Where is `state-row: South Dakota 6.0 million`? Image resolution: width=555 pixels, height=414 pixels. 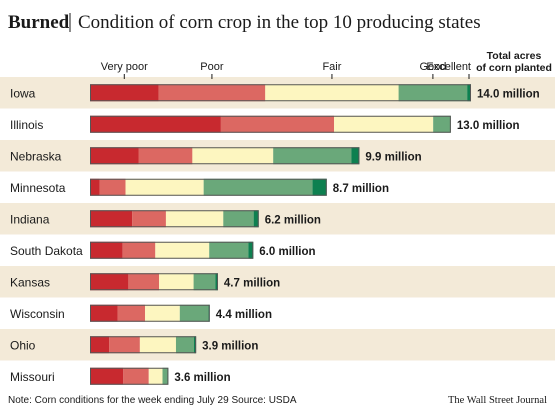 state-row: South Dakota 6.0 million is located at coordinates (163, 250).